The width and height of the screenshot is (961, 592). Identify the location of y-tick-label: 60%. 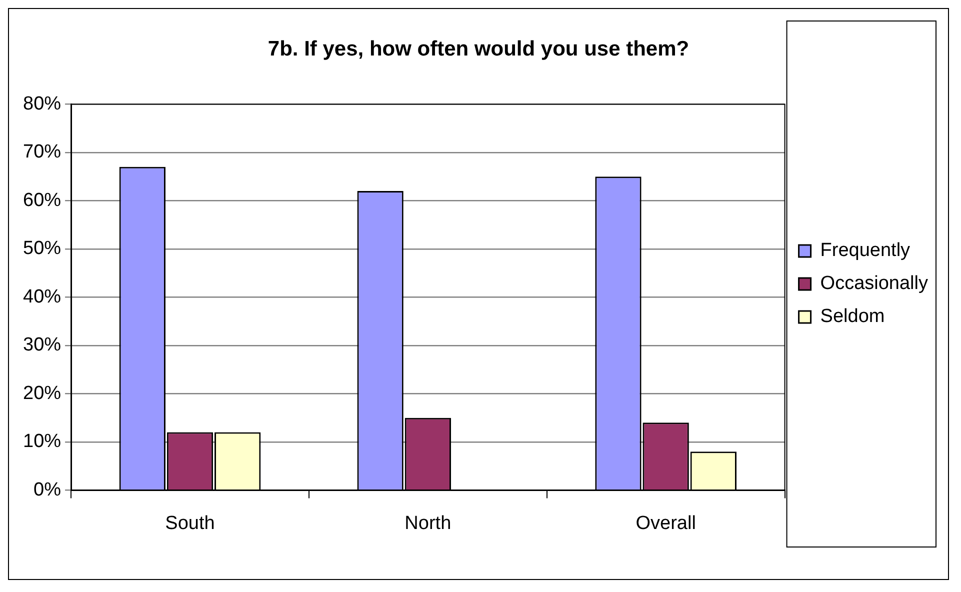
(42, 200).